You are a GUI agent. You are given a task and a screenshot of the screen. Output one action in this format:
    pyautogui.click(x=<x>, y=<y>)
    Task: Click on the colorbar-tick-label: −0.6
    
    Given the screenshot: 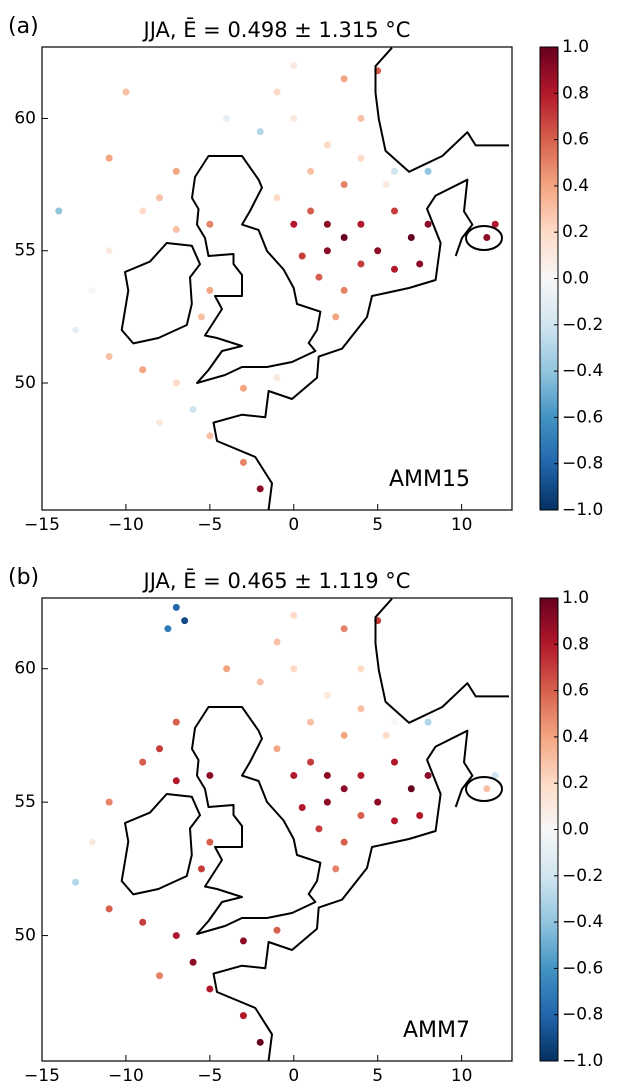 What is the action you would take?
    pyautogui.click(x=582, y=968)
    